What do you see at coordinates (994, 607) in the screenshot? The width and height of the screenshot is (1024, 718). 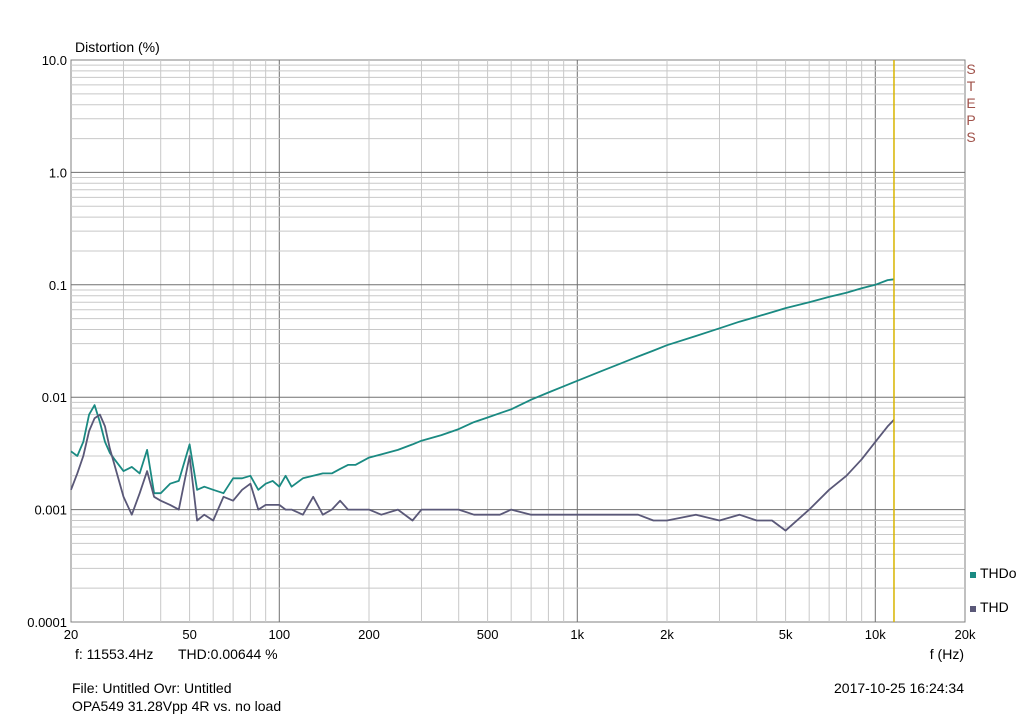 I see `legend-label-thd: THD` at bounding box center [994, 607].